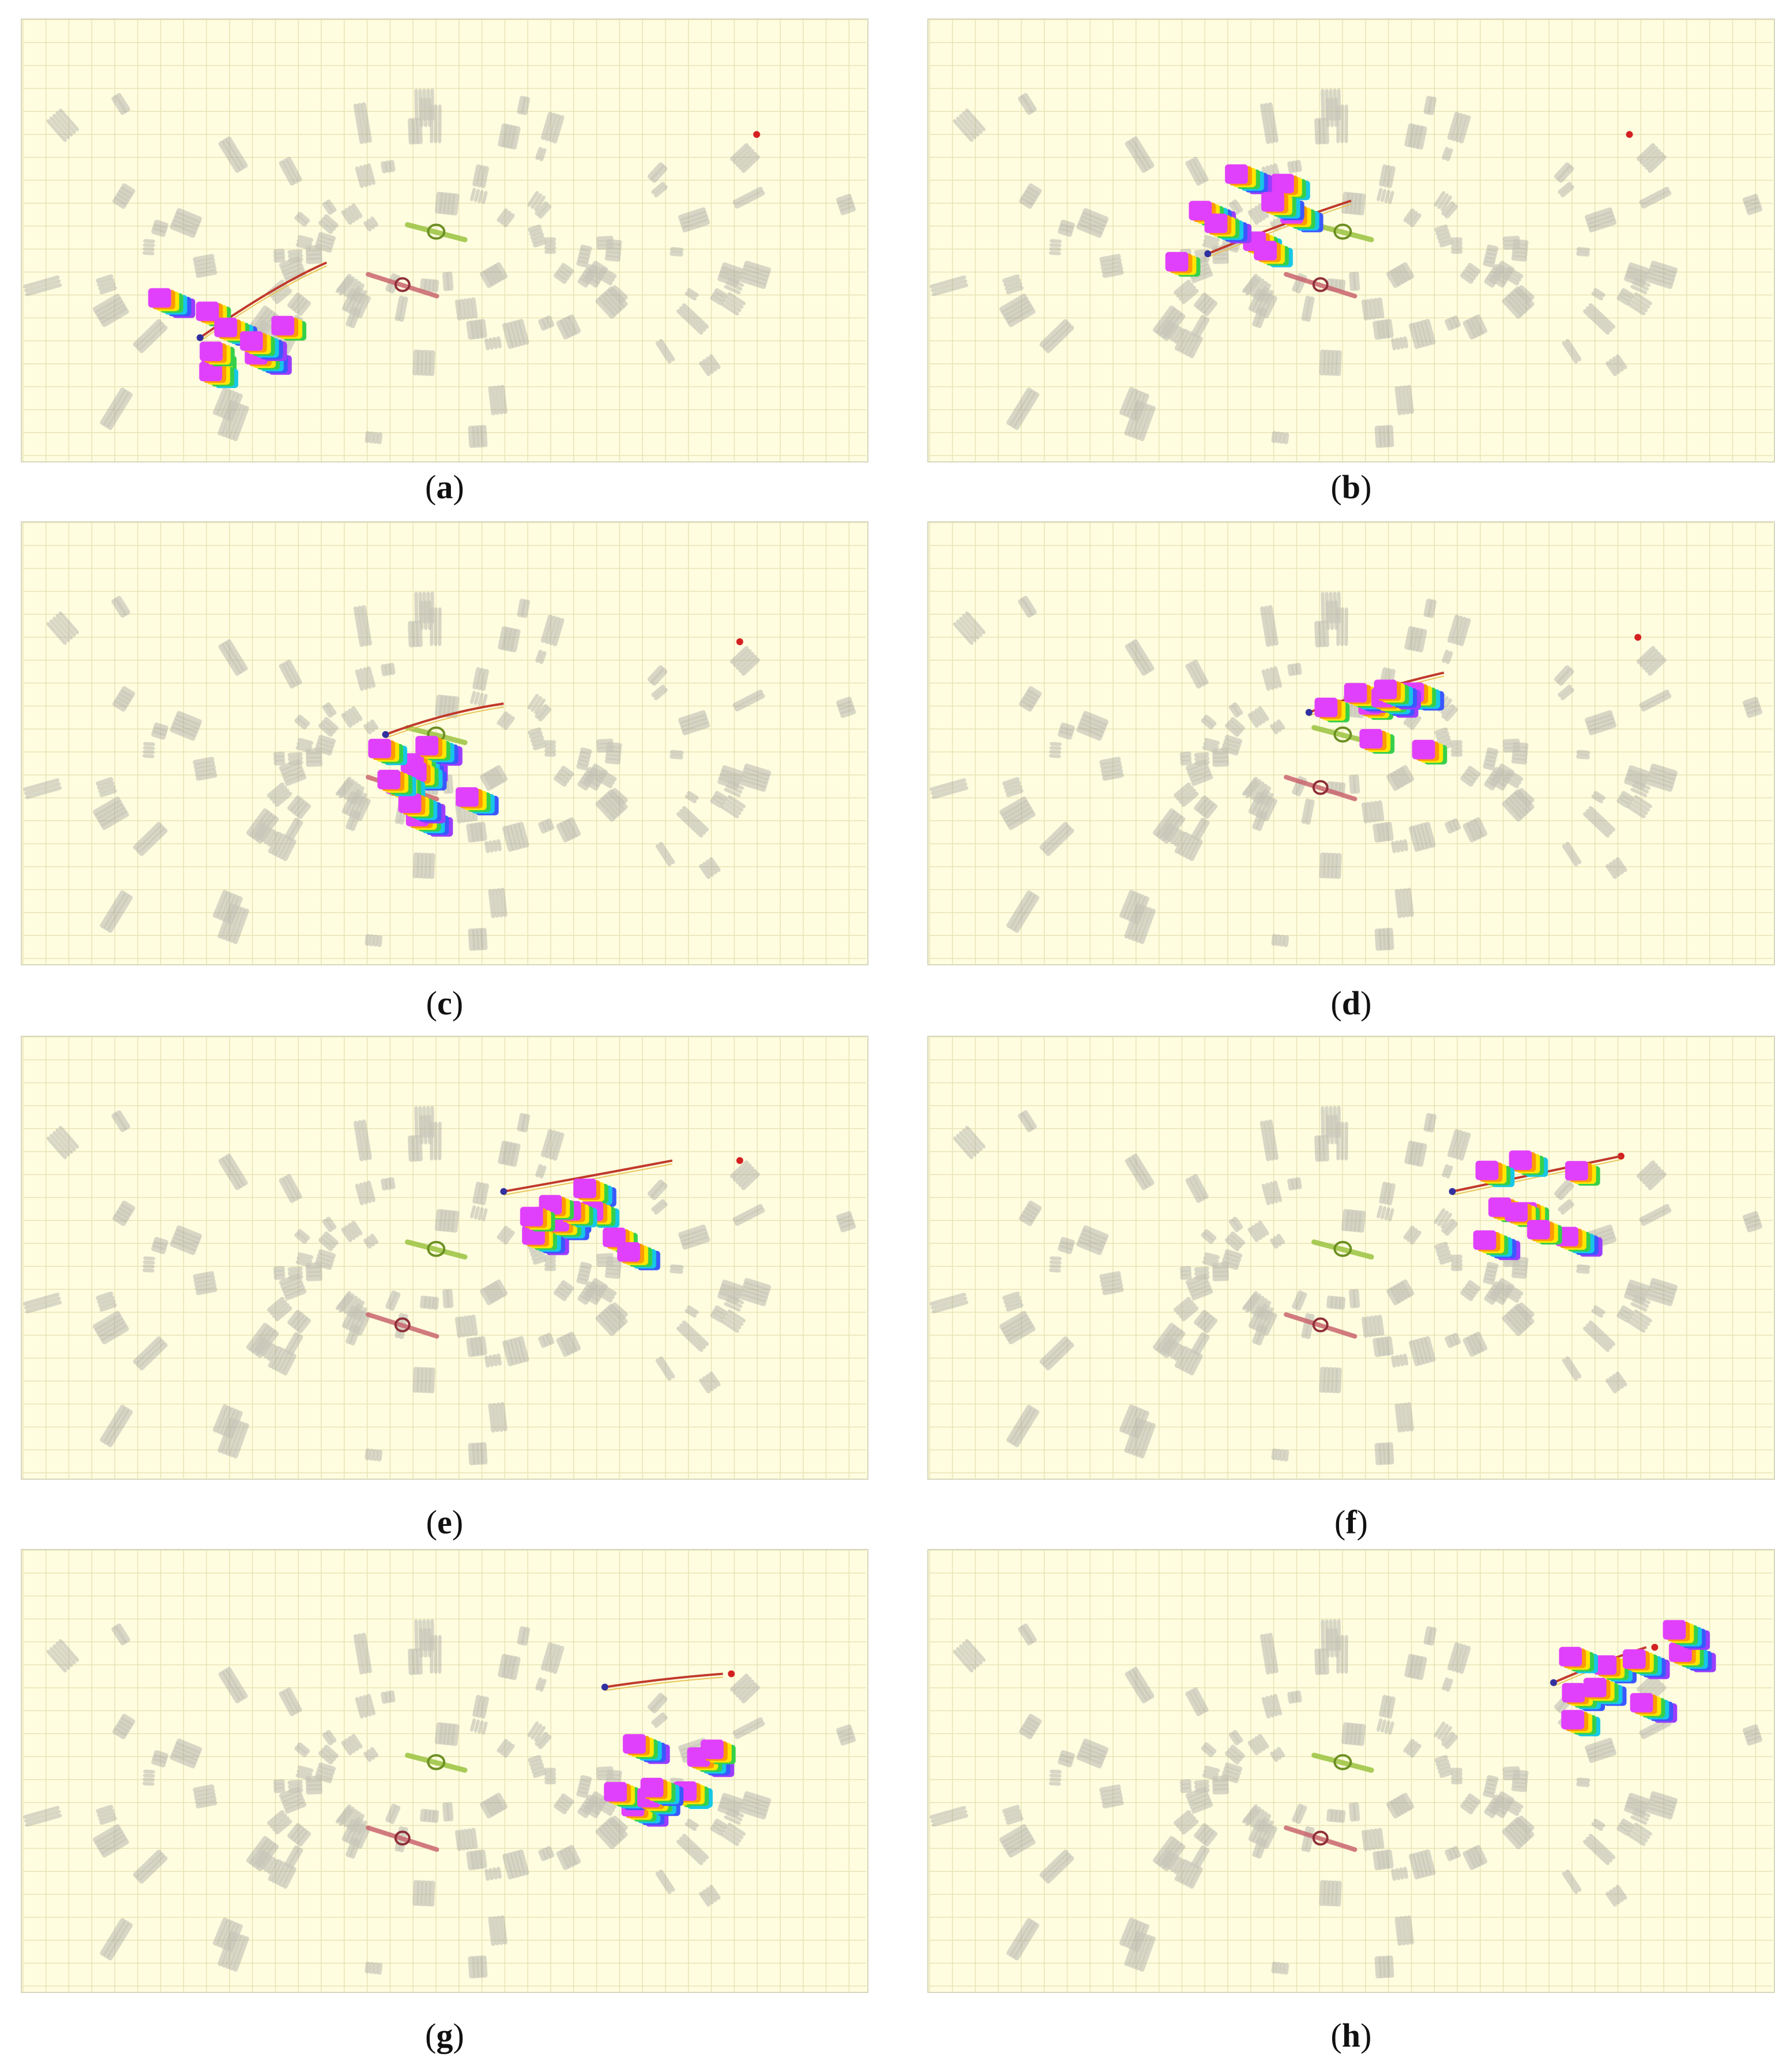  I want to click on green-robot-body, so click(436, 1763).